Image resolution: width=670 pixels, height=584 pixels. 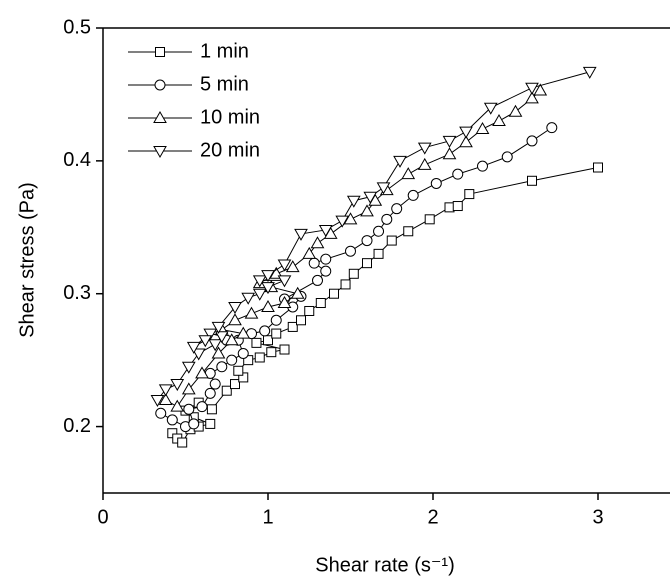 What do you see at coordinates (77, 27) in the screenshot?
I see `y-tick-label: 0.5` at bounding box center [77, 27].